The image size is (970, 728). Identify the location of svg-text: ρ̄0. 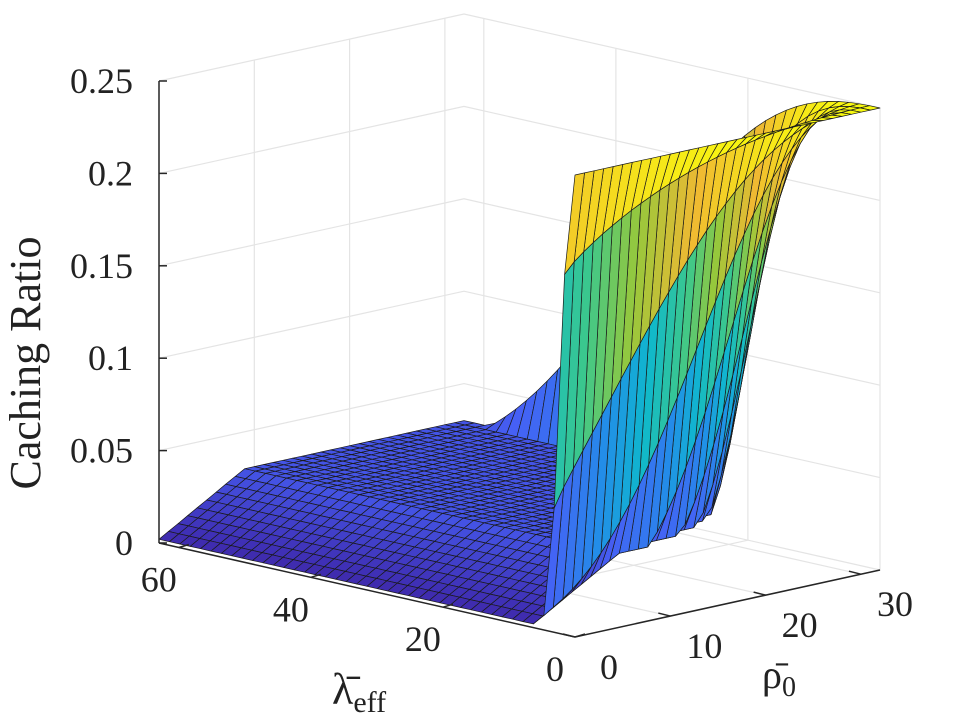
(779, 677).